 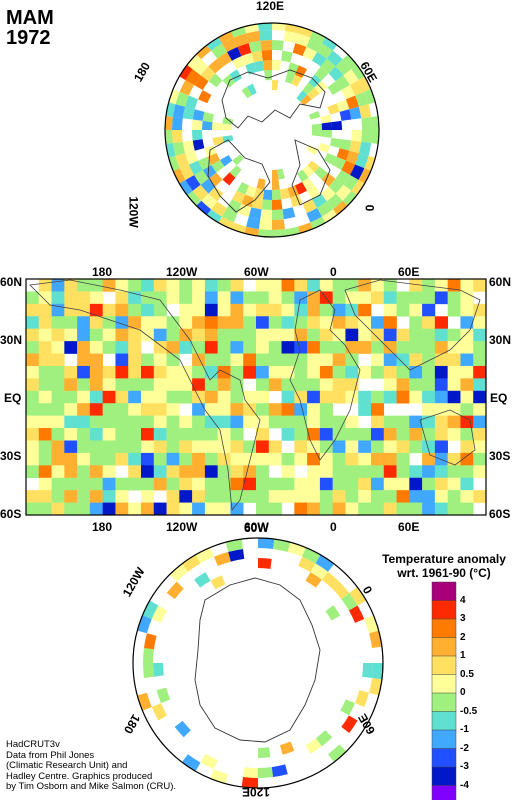 What do you see at coordinates (333, 527) in the screenshot?
I see `world-bottom-label-0: 0` at bounding box center [333, 527].